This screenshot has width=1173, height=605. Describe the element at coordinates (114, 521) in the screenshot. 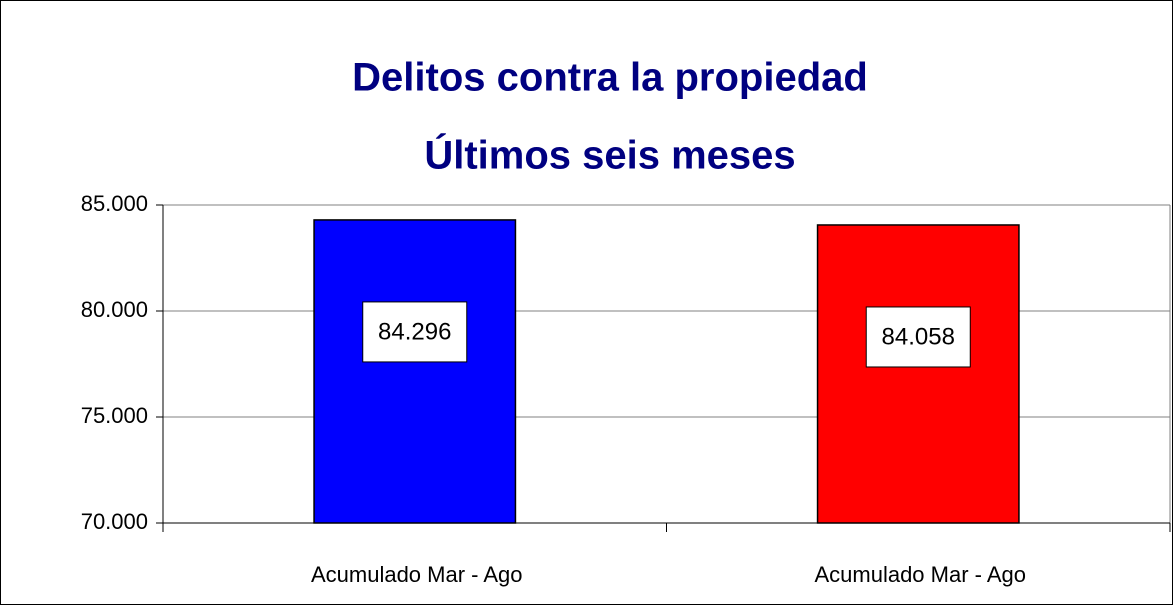

I see `y-tick-label: 70.000` at that location.